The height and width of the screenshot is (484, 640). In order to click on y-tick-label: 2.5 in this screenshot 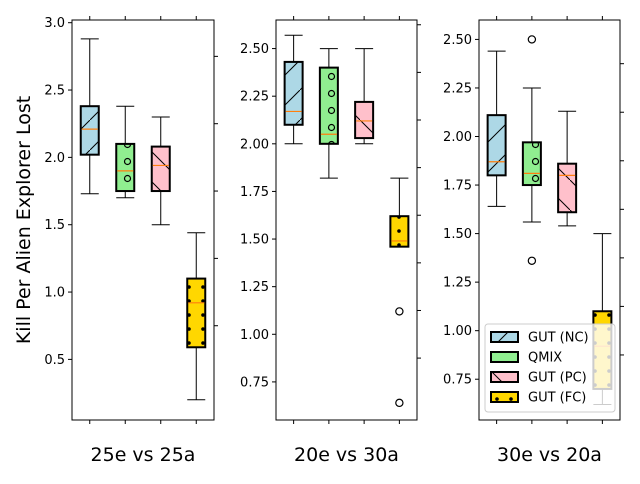, I will do `click(54, 91)`.